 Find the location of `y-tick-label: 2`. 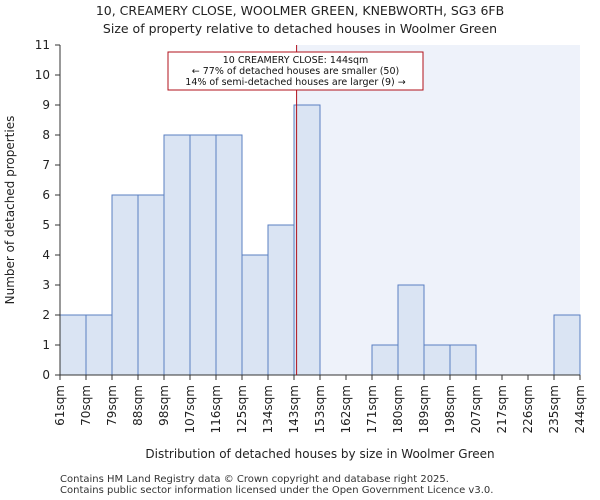

y-tick-label: 2 is located at coordinates (46, 315).